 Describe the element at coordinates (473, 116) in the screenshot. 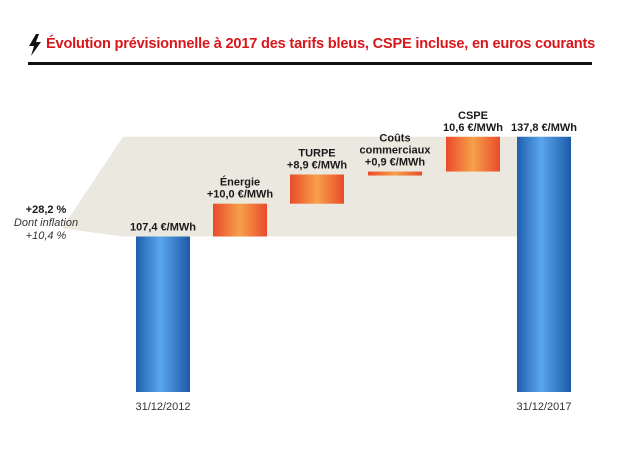

I see `name-label-step-4: CSPE` at that location.